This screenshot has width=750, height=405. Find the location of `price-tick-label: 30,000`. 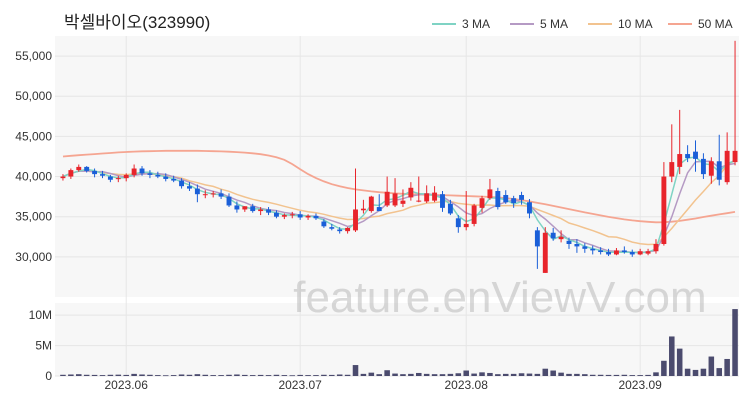

price-tick-label: 30,000 is located at coordinates (33, 257).